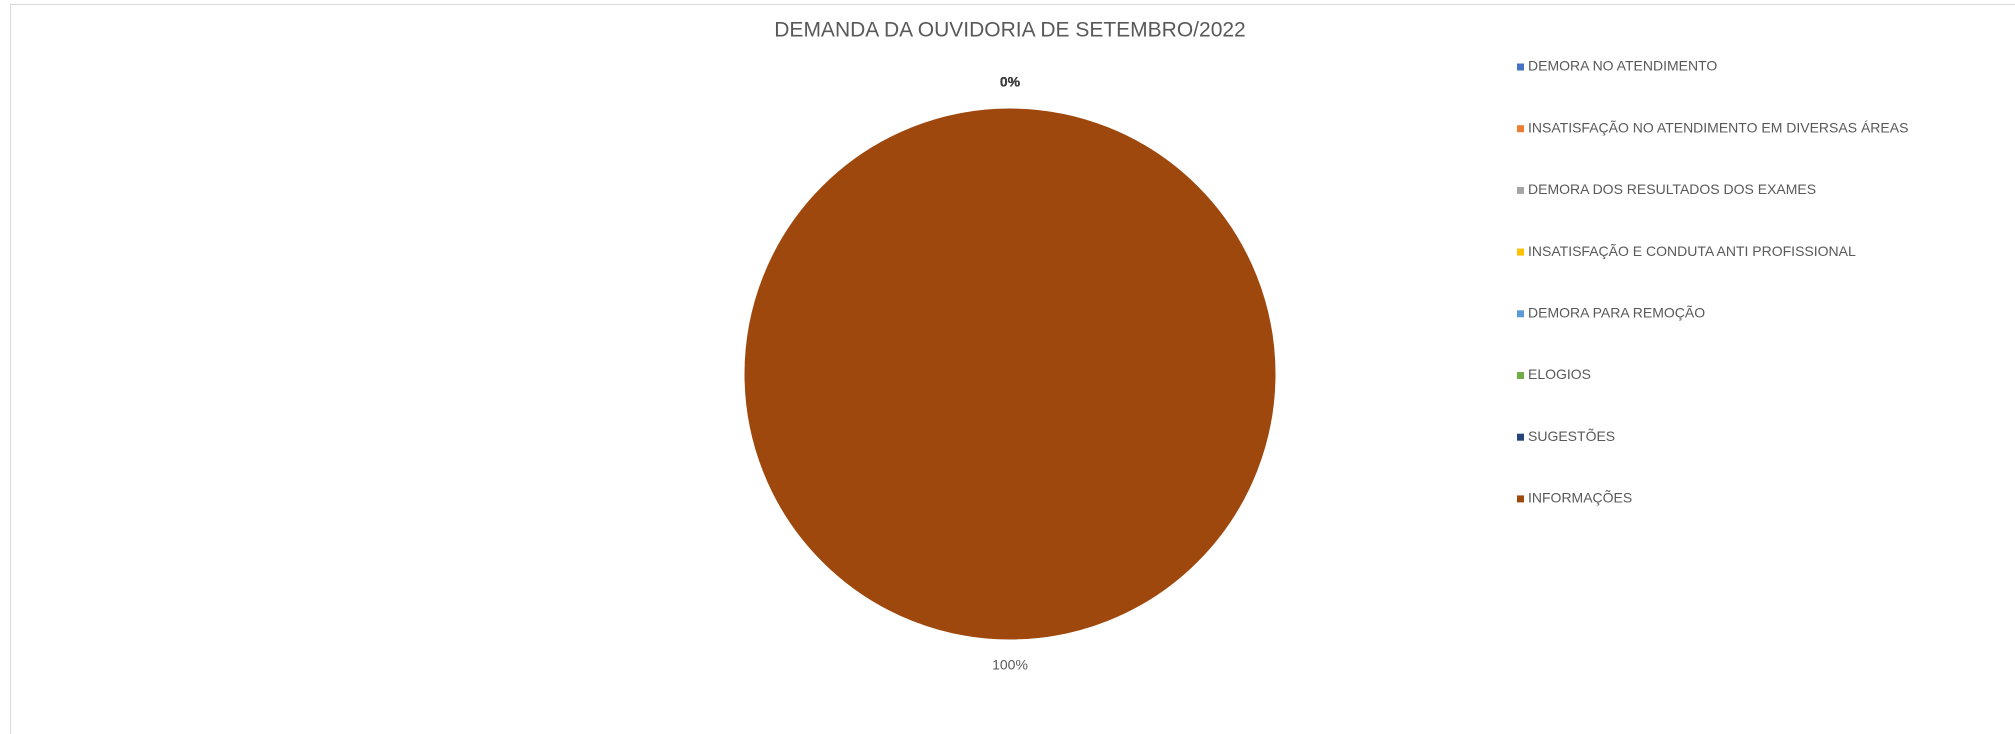  I want to click on data-label: 0%, so click(1010, 82).